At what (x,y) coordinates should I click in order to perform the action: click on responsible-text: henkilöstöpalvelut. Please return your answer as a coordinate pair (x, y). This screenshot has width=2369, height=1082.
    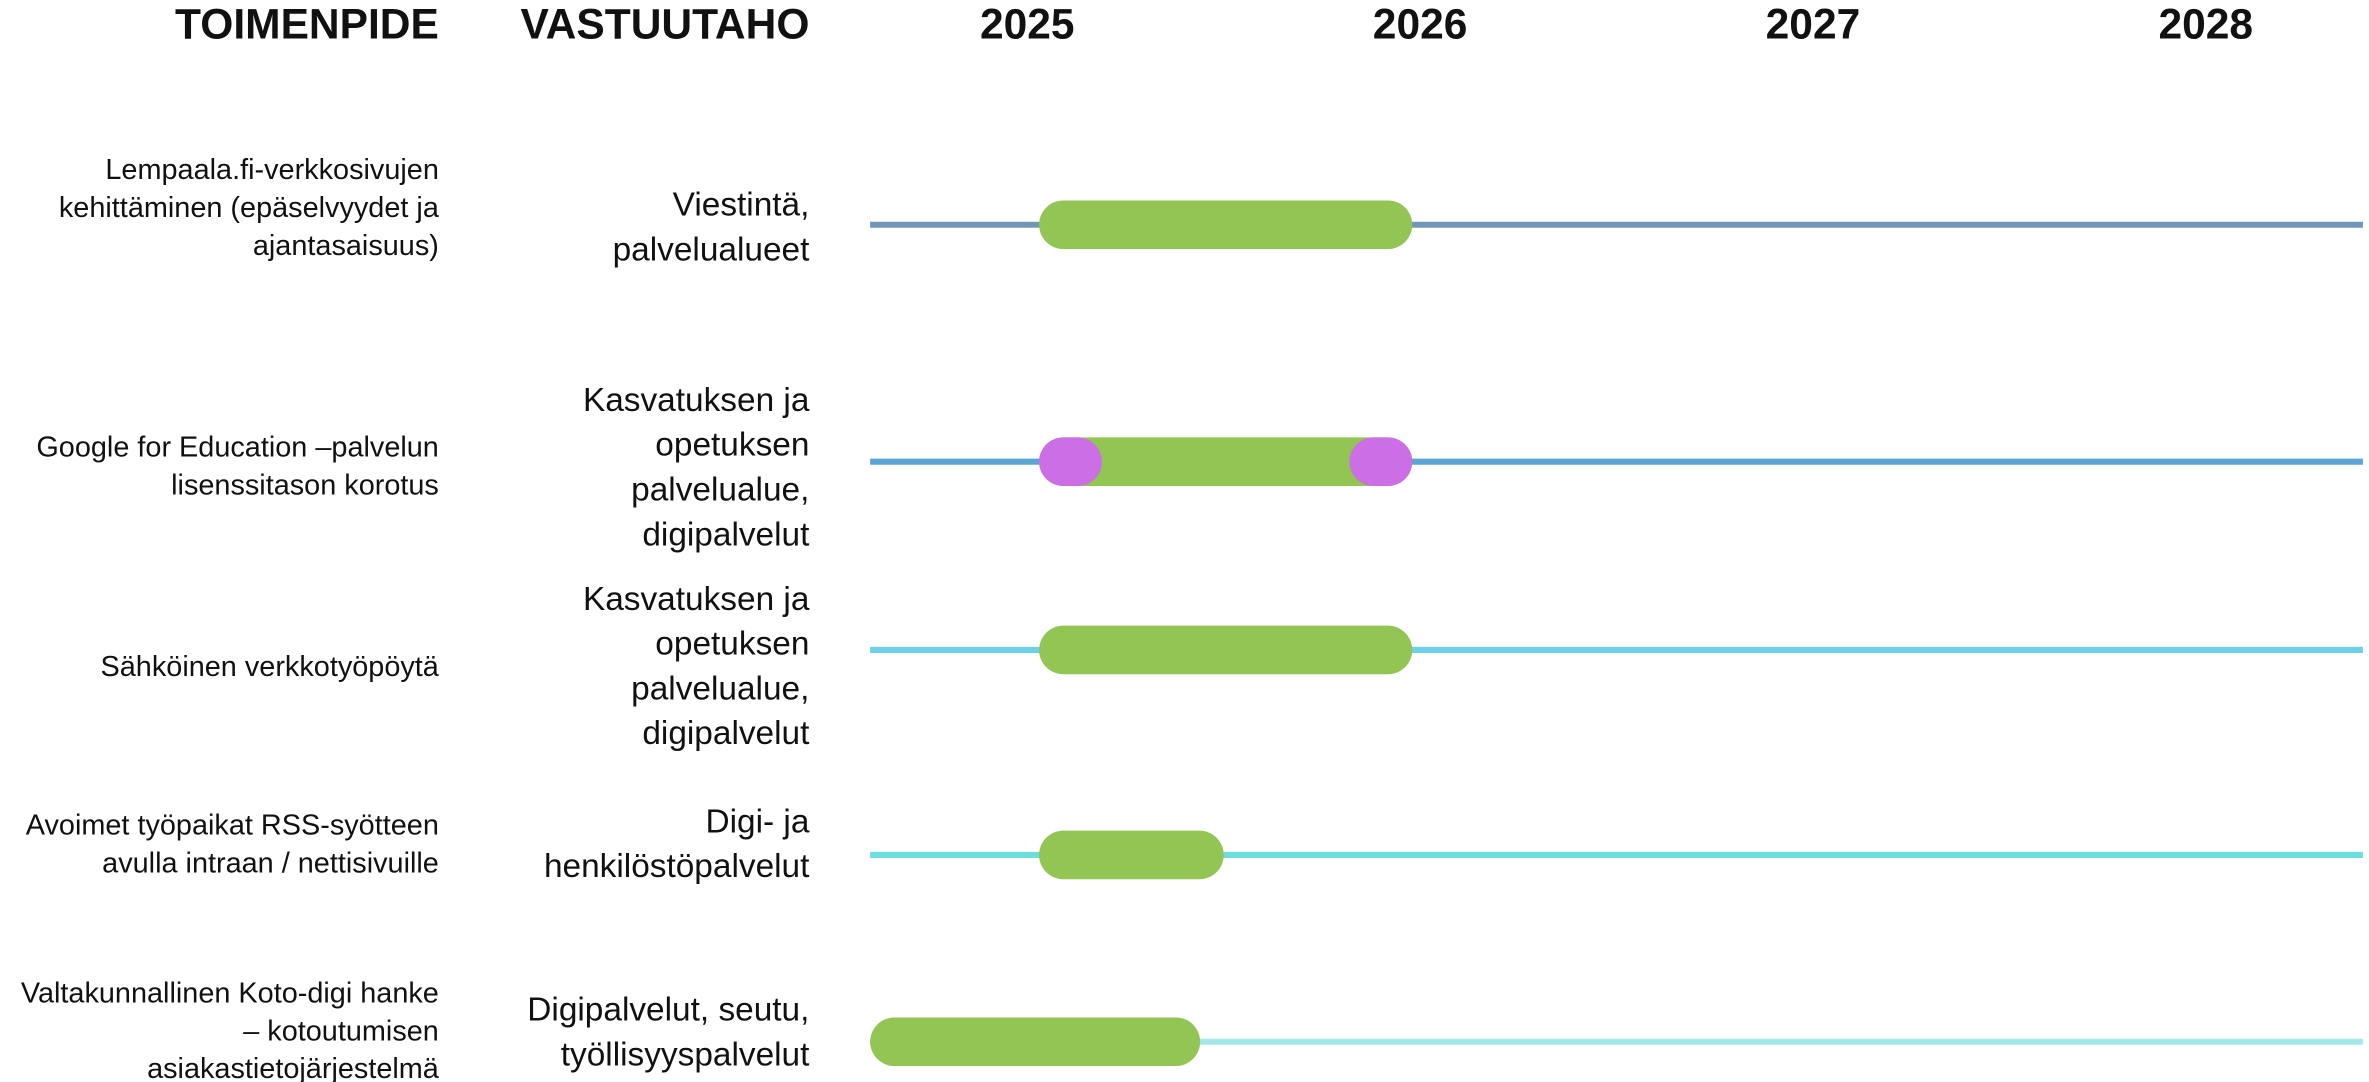
    Looking at the image, I should click on (677, 866).